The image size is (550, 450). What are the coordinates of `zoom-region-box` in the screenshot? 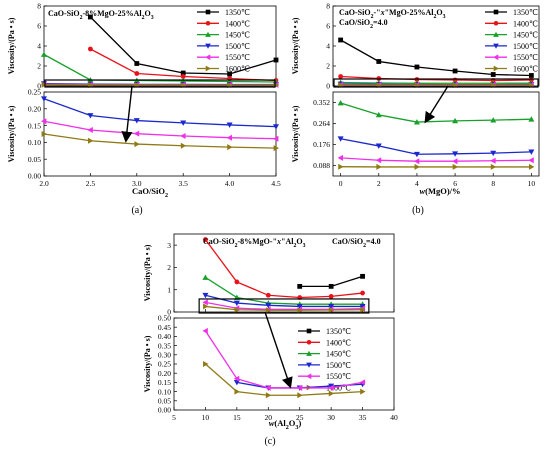 It's located at (284, 306).